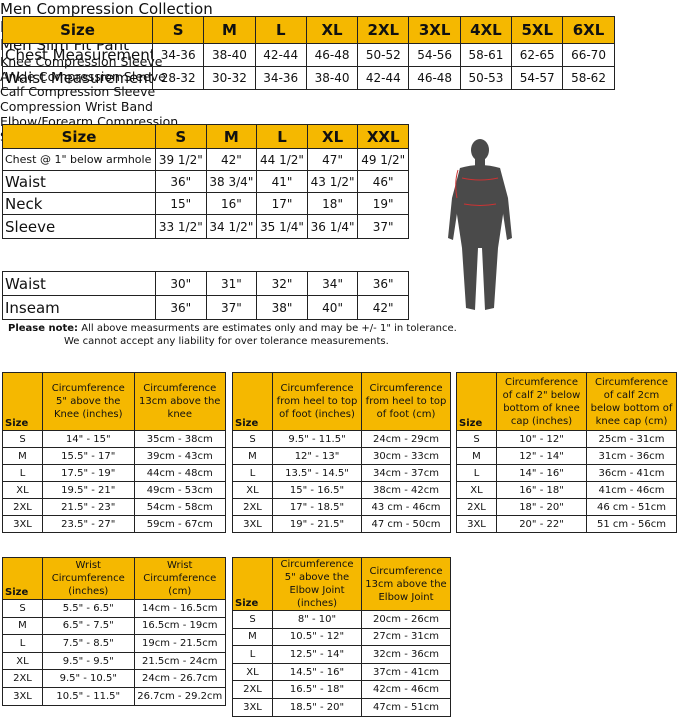  Describe the element at coordinates (406, 654) in the screenshot. I see `cell: 32cm - 36cm` at that location.